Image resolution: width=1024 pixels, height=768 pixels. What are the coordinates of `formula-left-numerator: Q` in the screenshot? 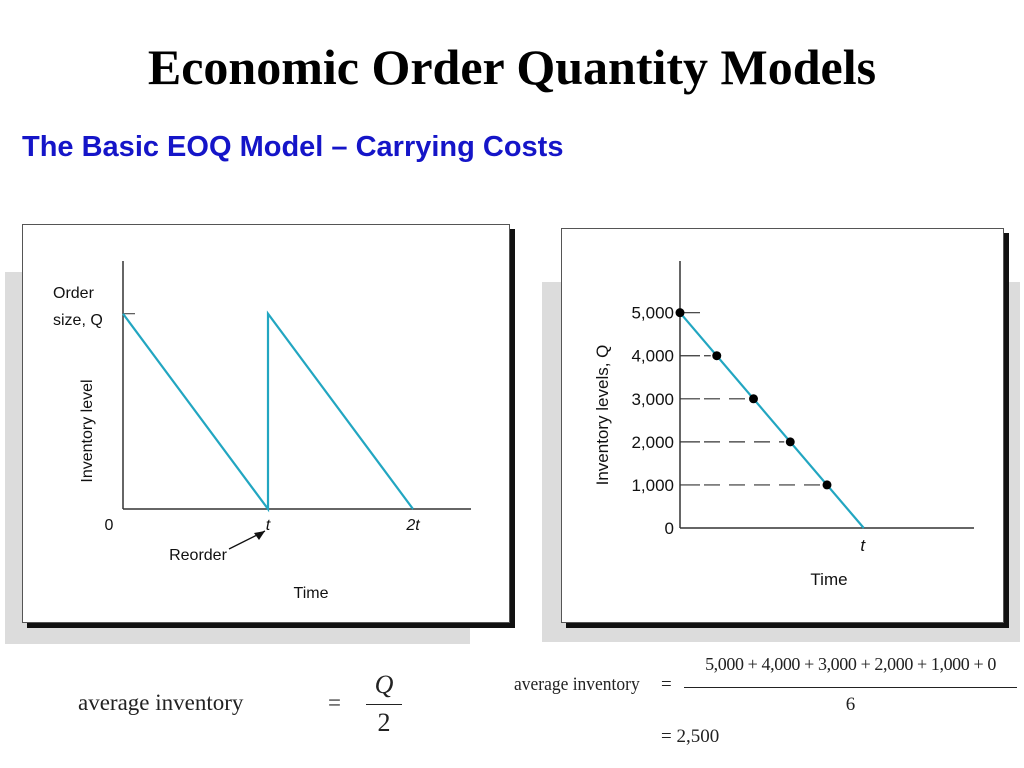 It's located at (384, 684).